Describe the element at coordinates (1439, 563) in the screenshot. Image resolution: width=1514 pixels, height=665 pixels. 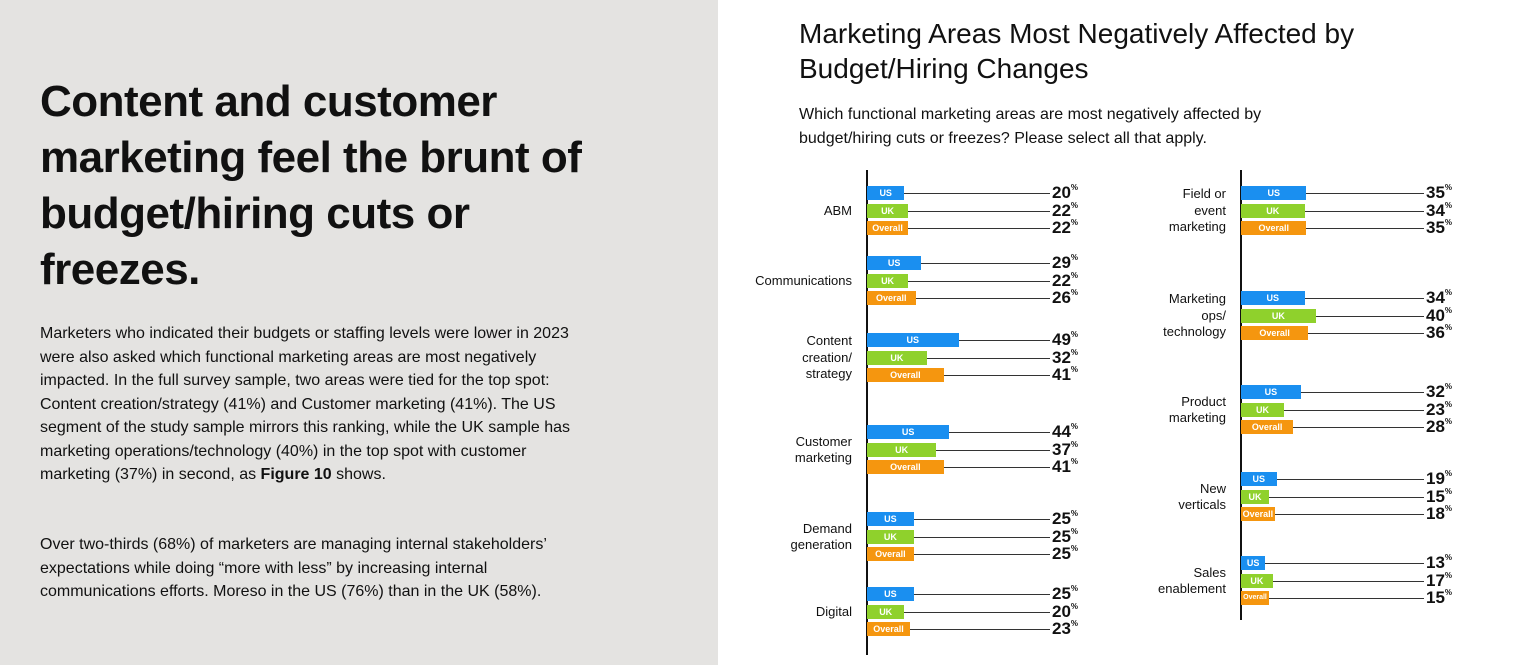
I see `data-label: 13%` at that location.